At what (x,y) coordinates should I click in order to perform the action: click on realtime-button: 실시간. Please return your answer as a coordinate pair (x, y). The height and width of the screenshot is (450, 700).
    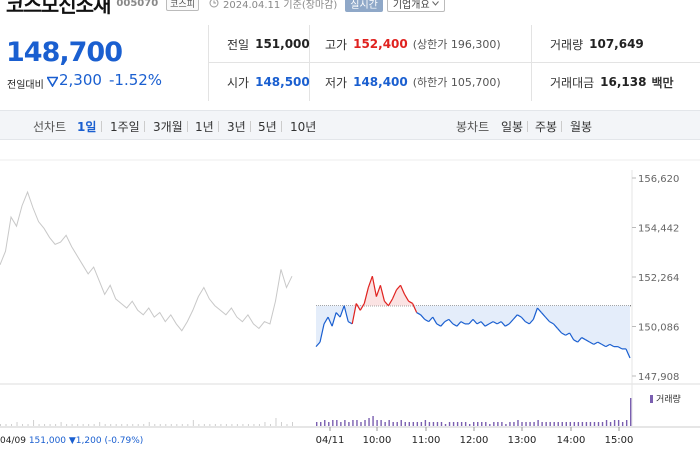
    Looking at the image, I should click on (364, 6).